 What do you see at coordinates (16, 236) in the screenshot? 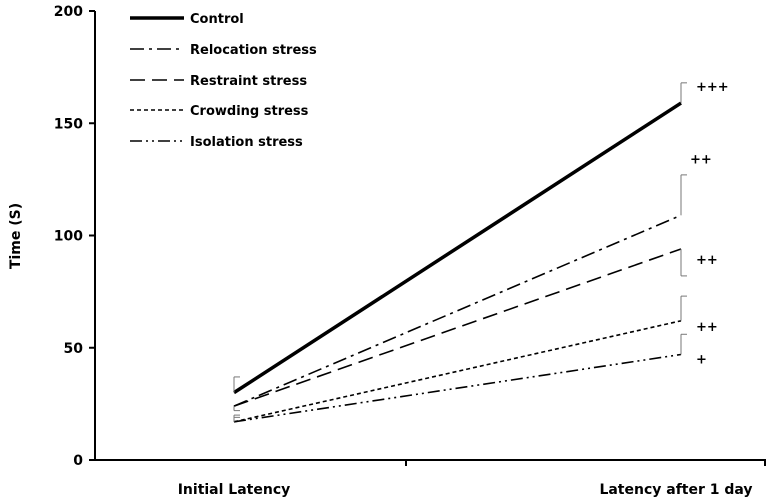
I see `y-axis-label: Time (S)` at bounding box center [16, 236].